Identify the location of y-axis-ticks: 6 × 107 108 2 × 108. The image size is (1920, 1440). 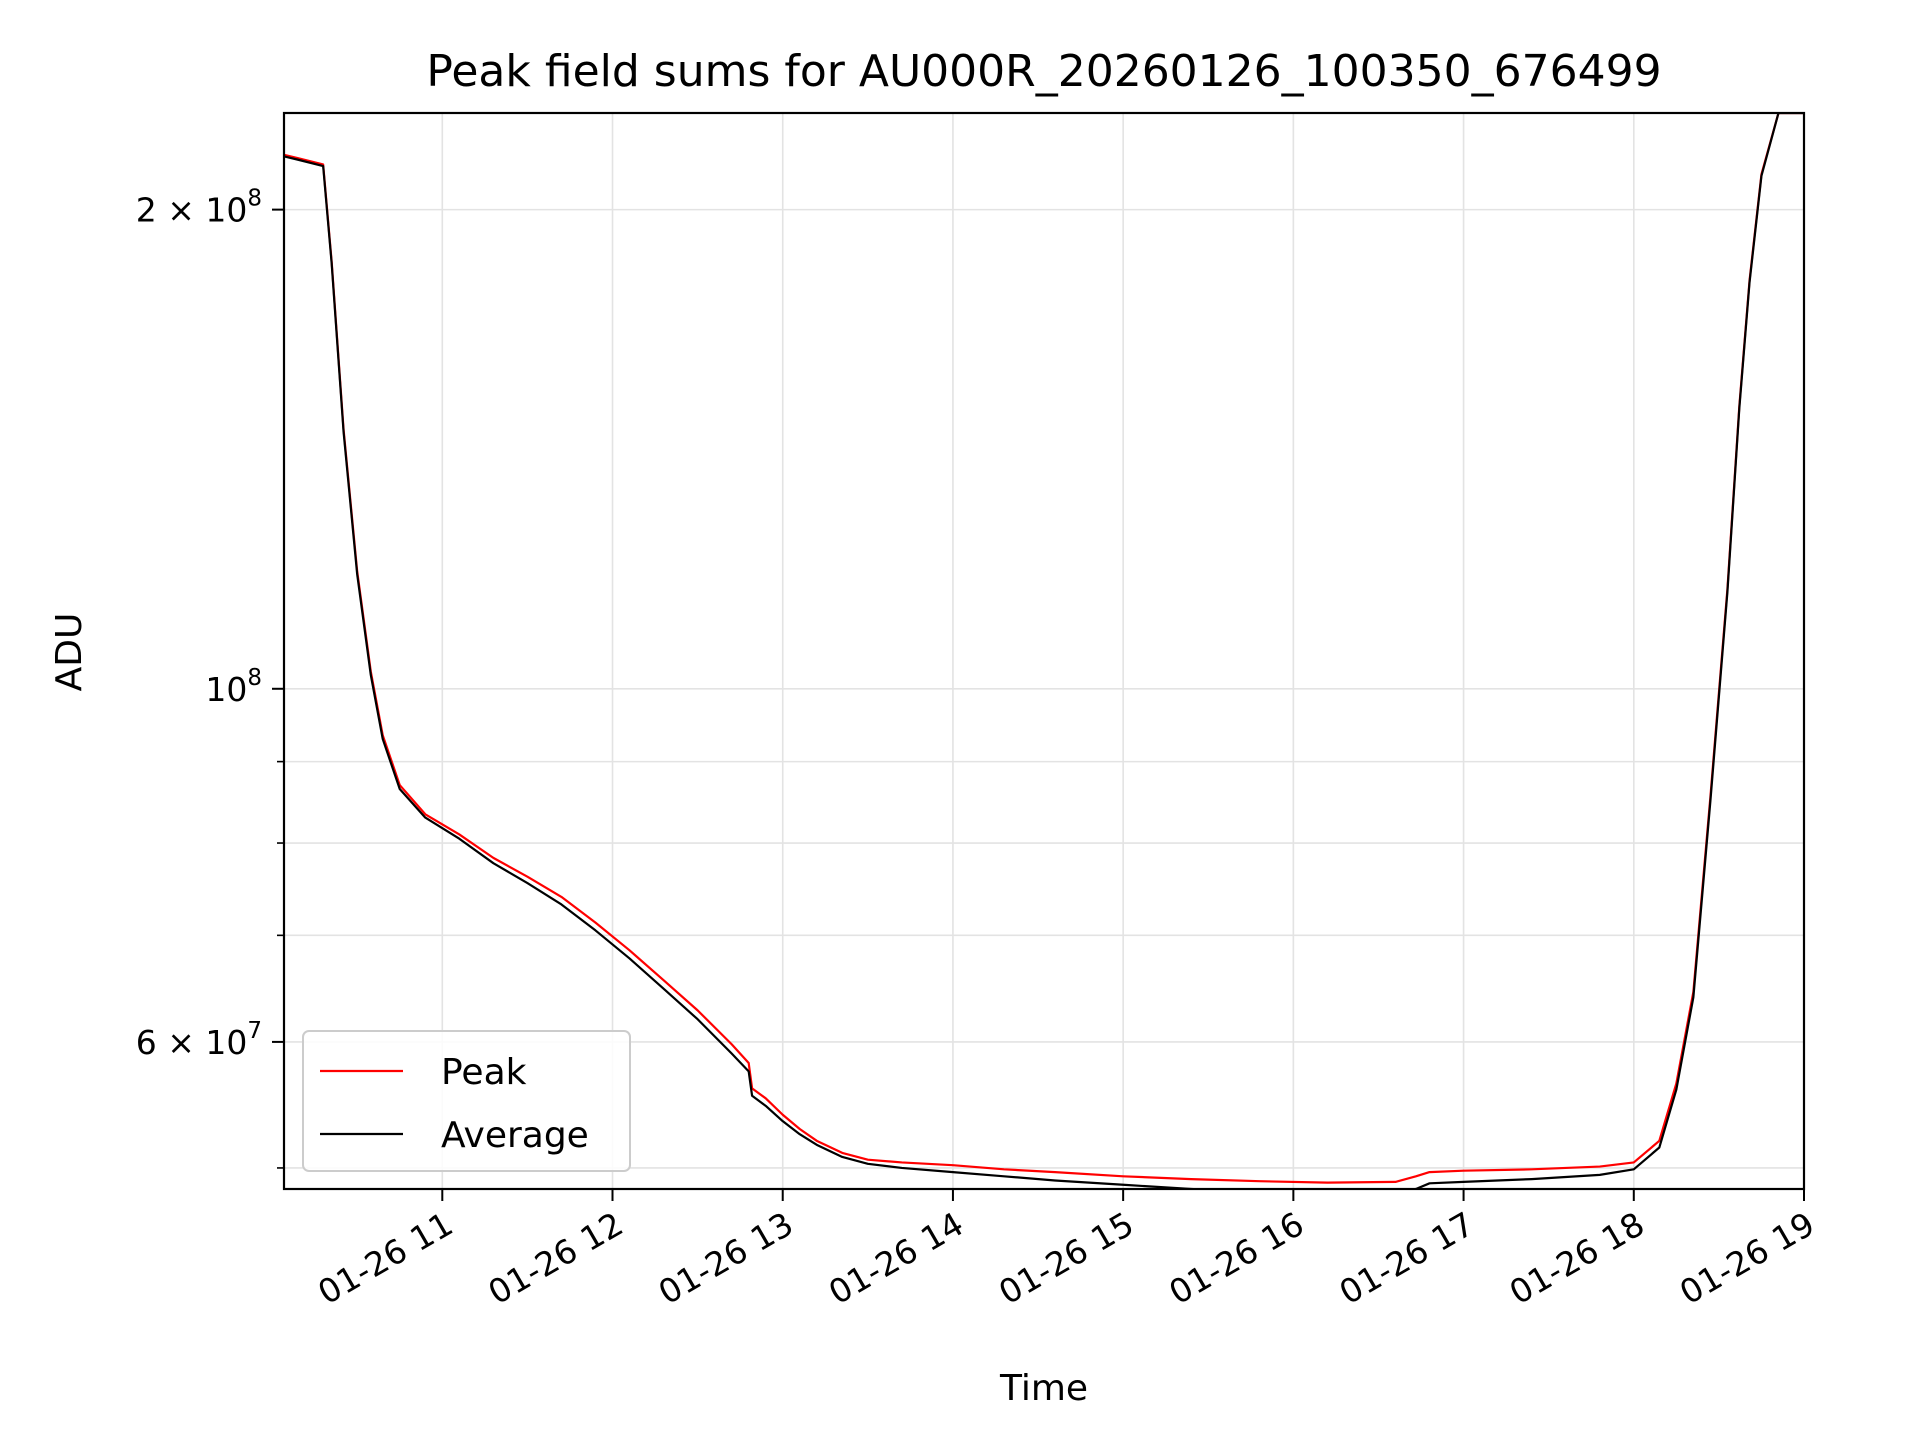
(210, 677).